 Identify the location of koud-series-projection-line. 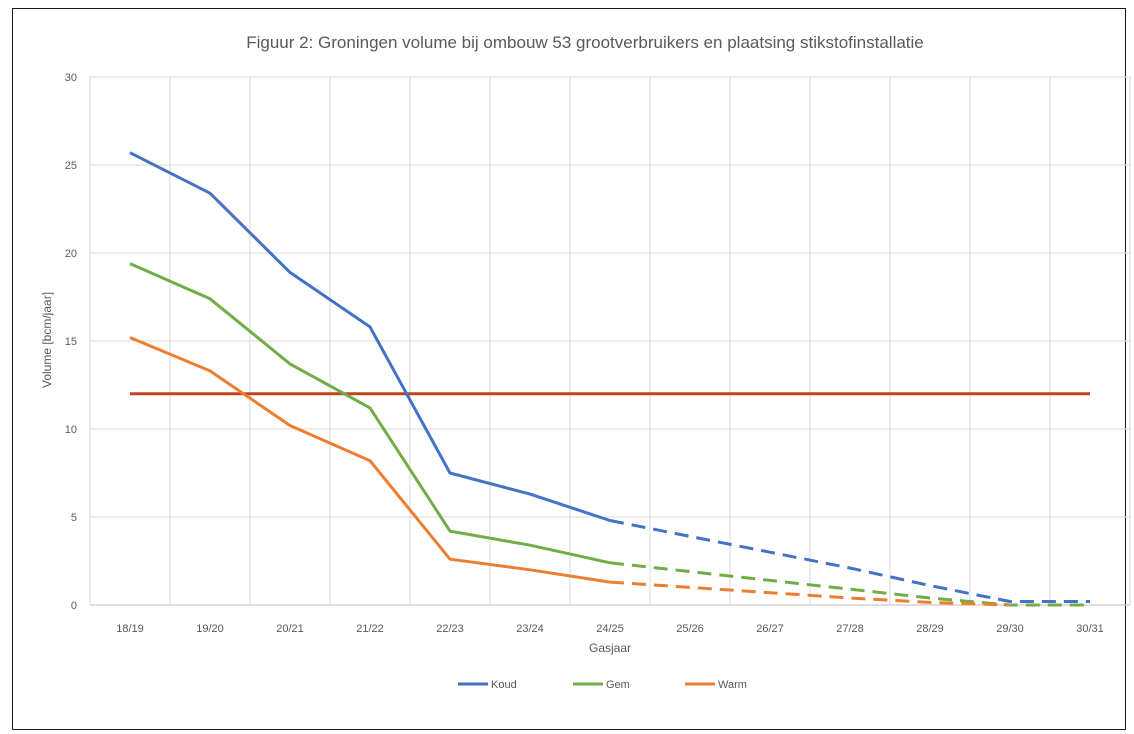
(849, 561).